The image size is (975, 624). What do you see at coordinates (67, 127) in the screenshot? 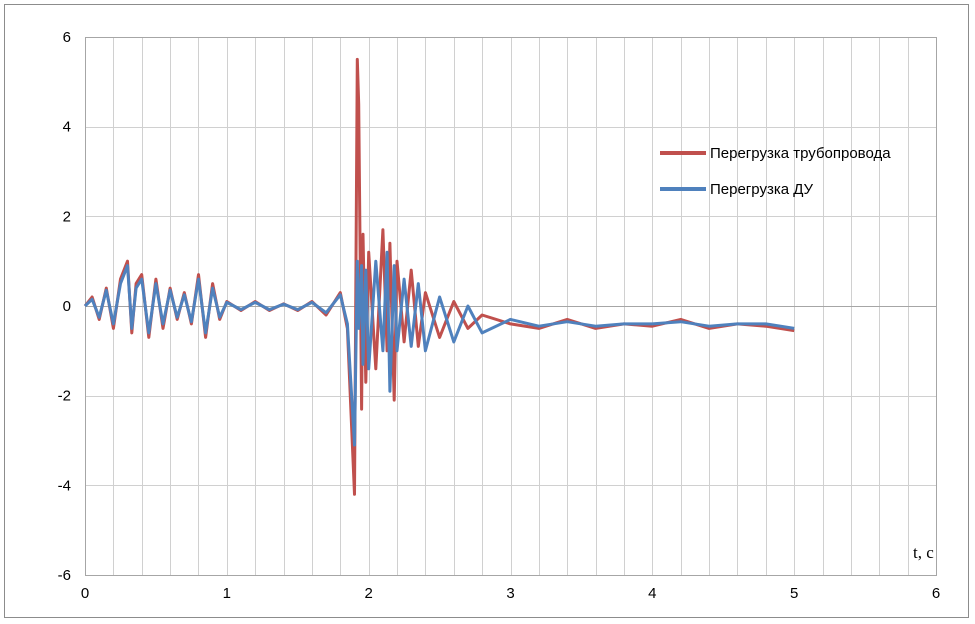
I see `y-tick-label: 4` at bounding box center [67, 127].